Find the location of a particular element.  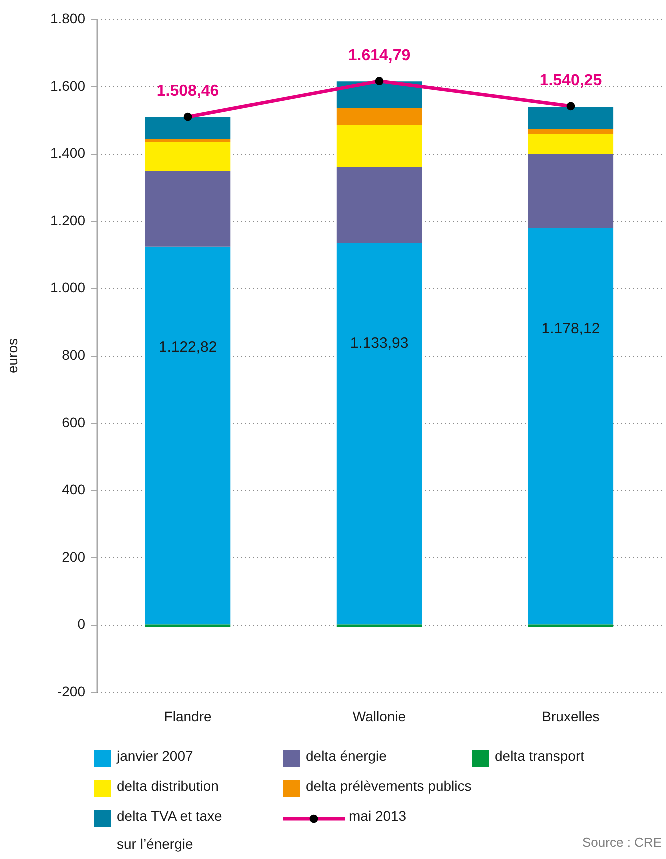

x-tick-label: Flandre is located at coordinates (188, 716).